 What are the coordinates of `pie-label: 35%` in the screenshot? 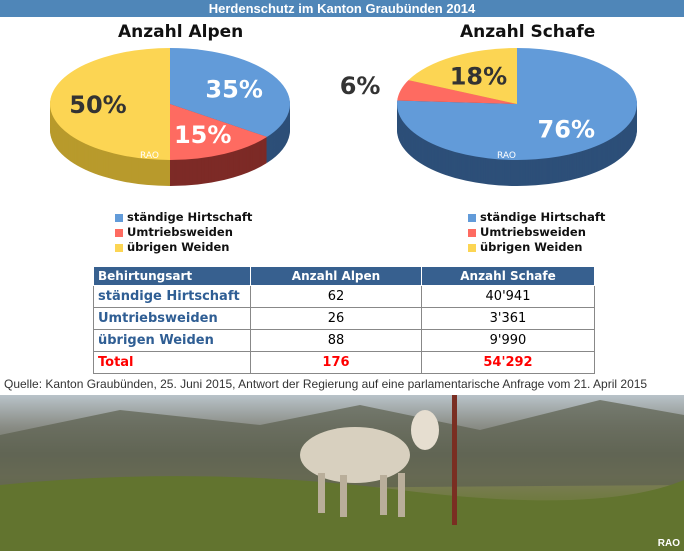 It's located at (233, 90).